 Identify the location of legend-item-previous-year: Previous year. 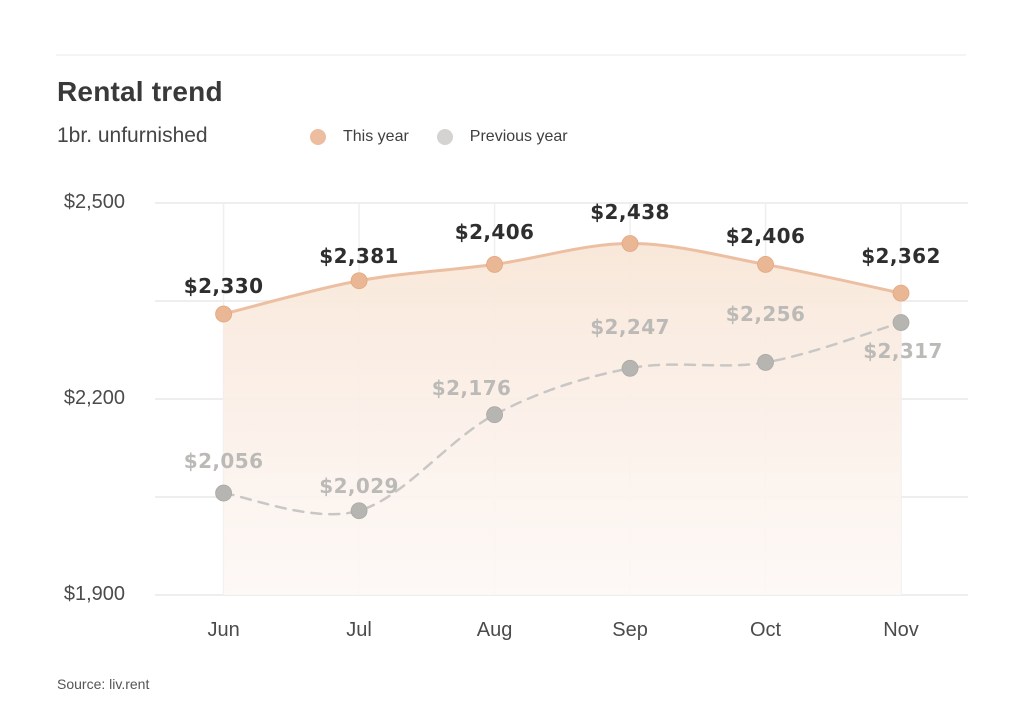
(502, 137).